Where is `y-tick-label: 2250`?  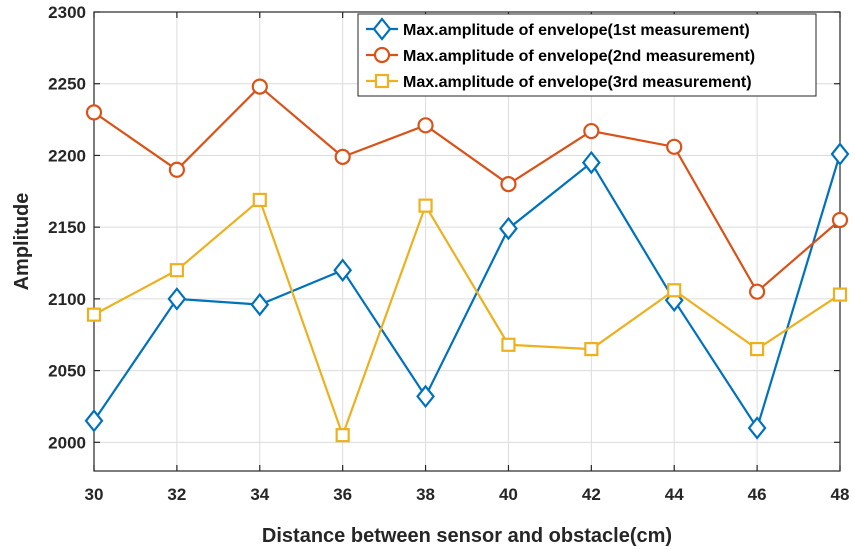 y-tick-label: 2250 is located at coordinates (67, 84).